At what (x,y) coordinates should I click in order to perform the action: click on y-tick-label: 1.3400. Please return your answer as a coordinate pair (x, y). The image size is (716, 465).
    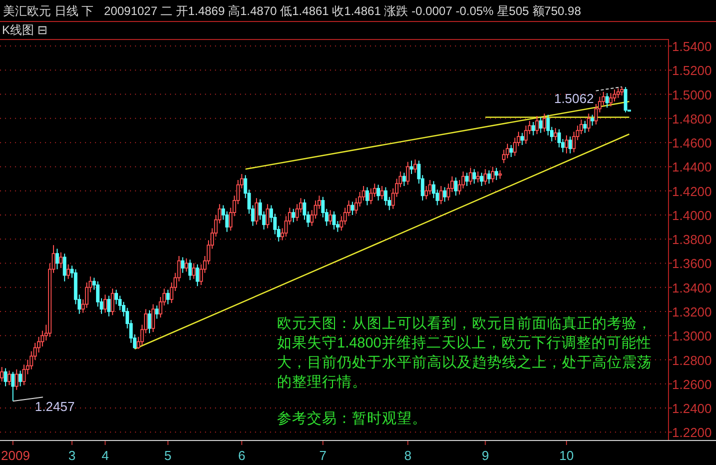
    Looking at the image, I should click on (692, 288).